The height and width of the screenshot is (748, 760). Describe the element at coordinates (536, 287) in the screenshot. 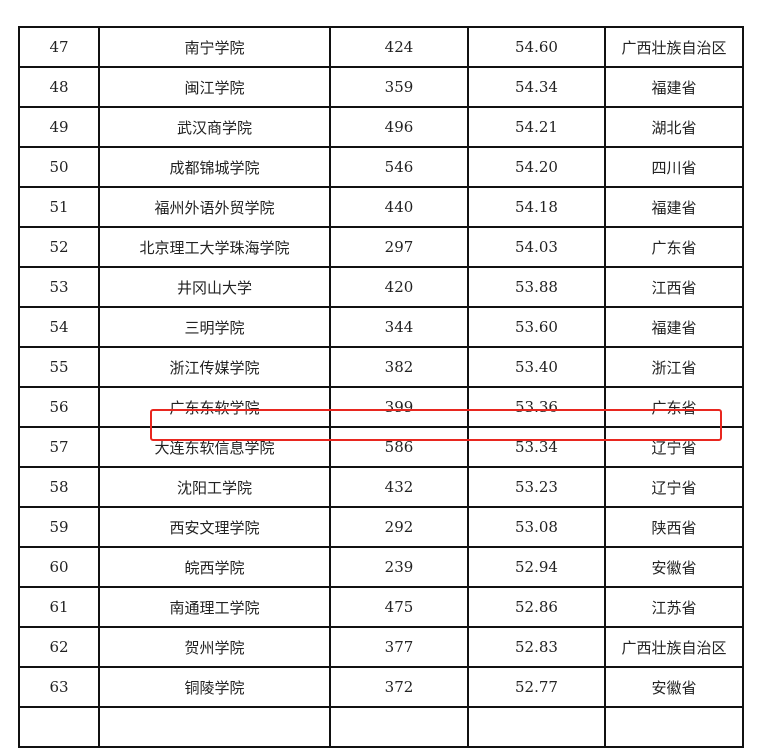

I see `score-cell: 53.88` at that location.